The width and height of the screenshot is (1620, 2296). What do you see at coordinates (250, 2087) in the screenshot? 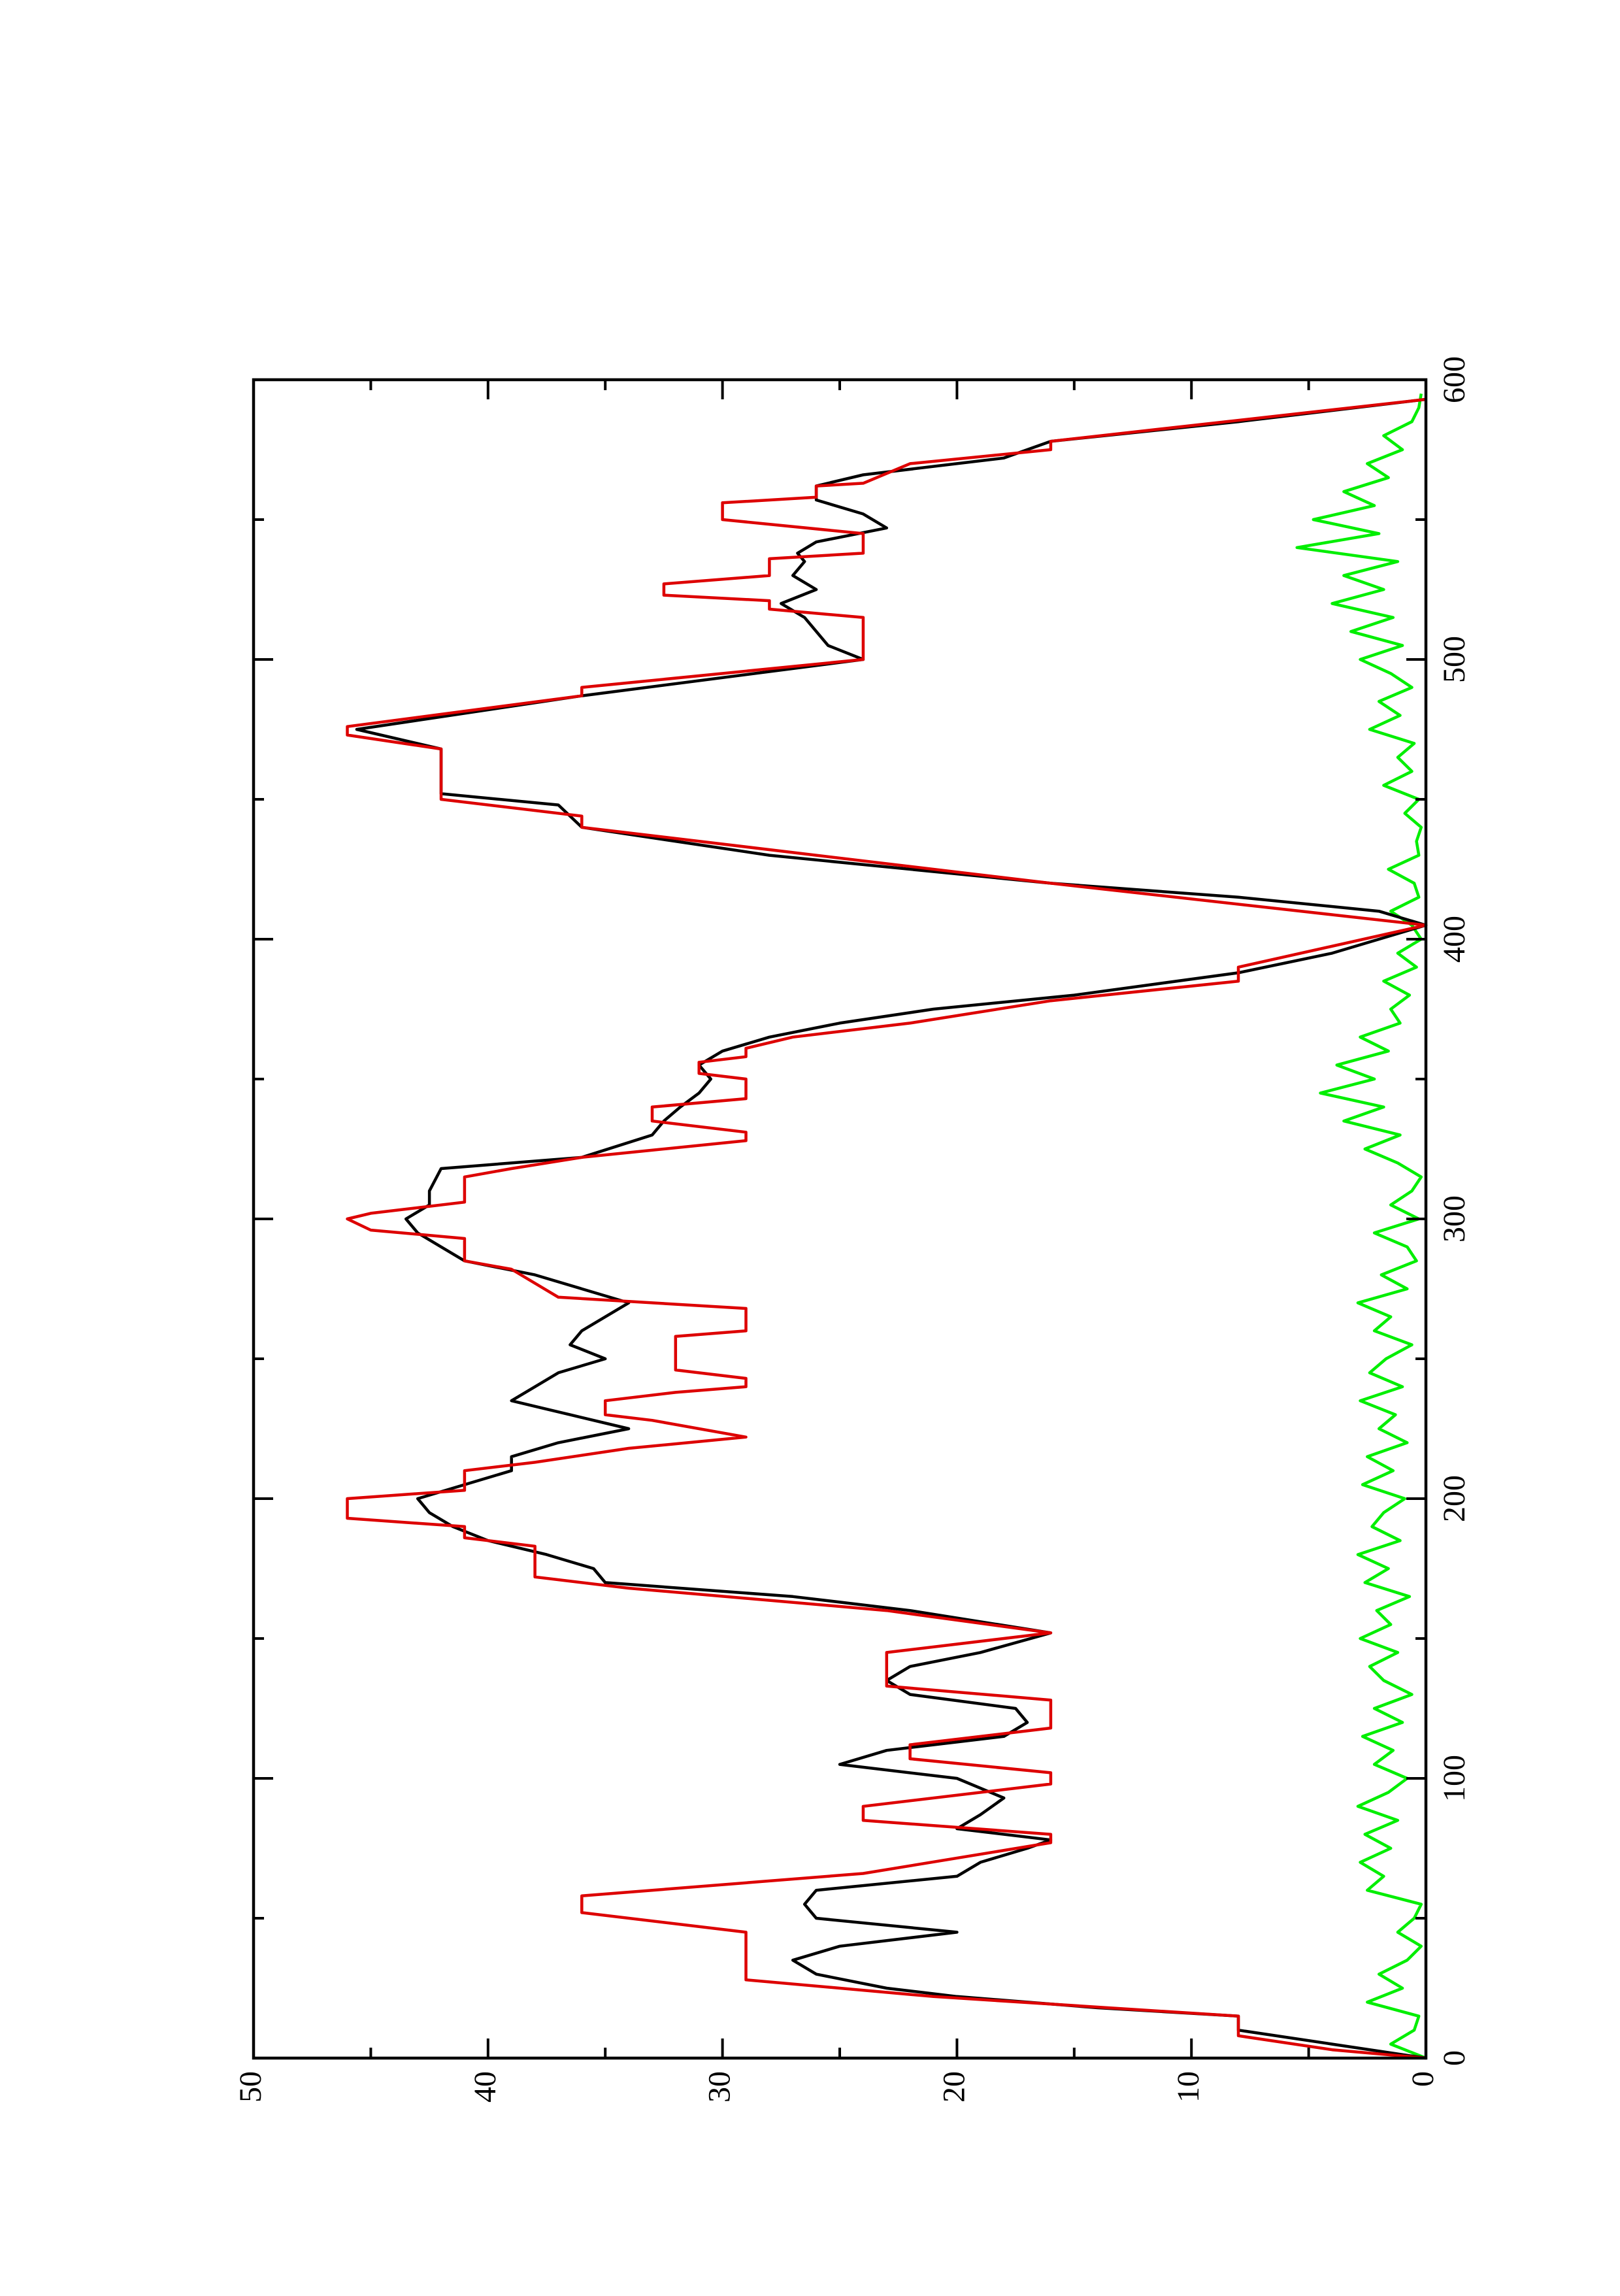
I see `y-tick-label: 50` at bounding box center [250, 2087].